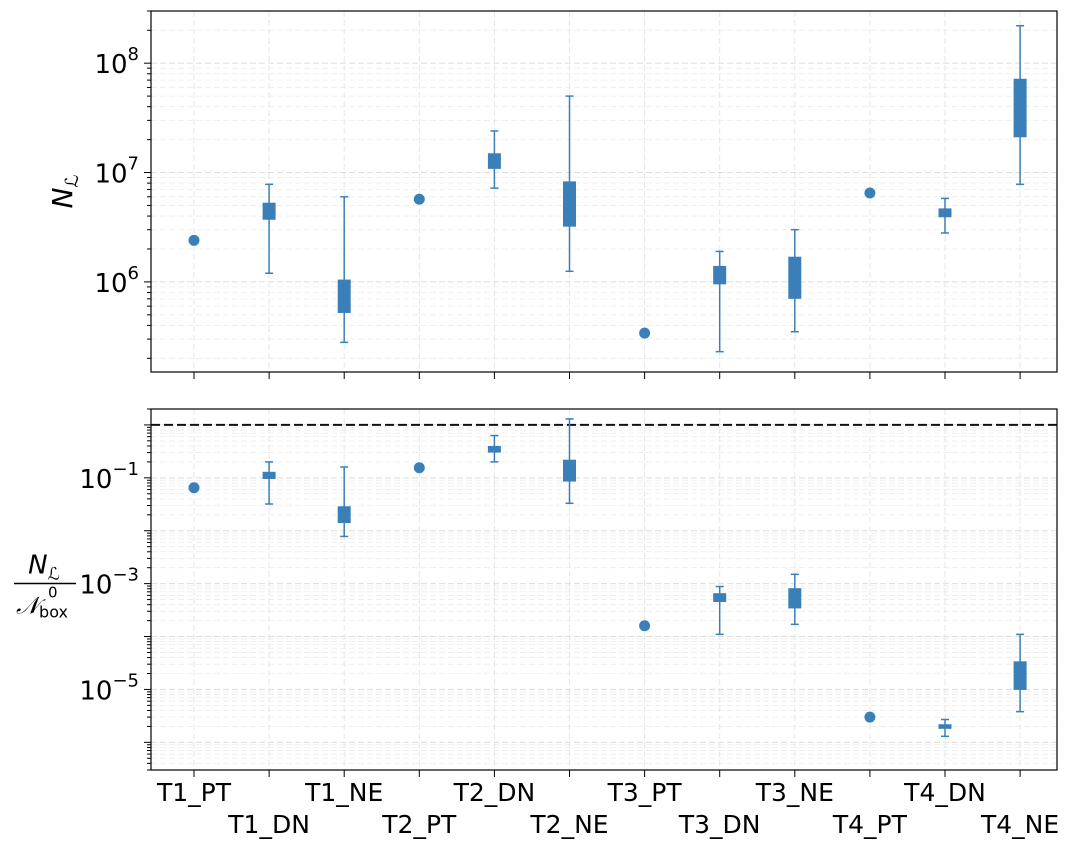 Image resolution: width=1083 pixels, height=857 pixels. What do you see at coordinates (1020, 108) in the screenshot?
I see `top-iqr-t4-ne` at bounding box center [1020, 108].